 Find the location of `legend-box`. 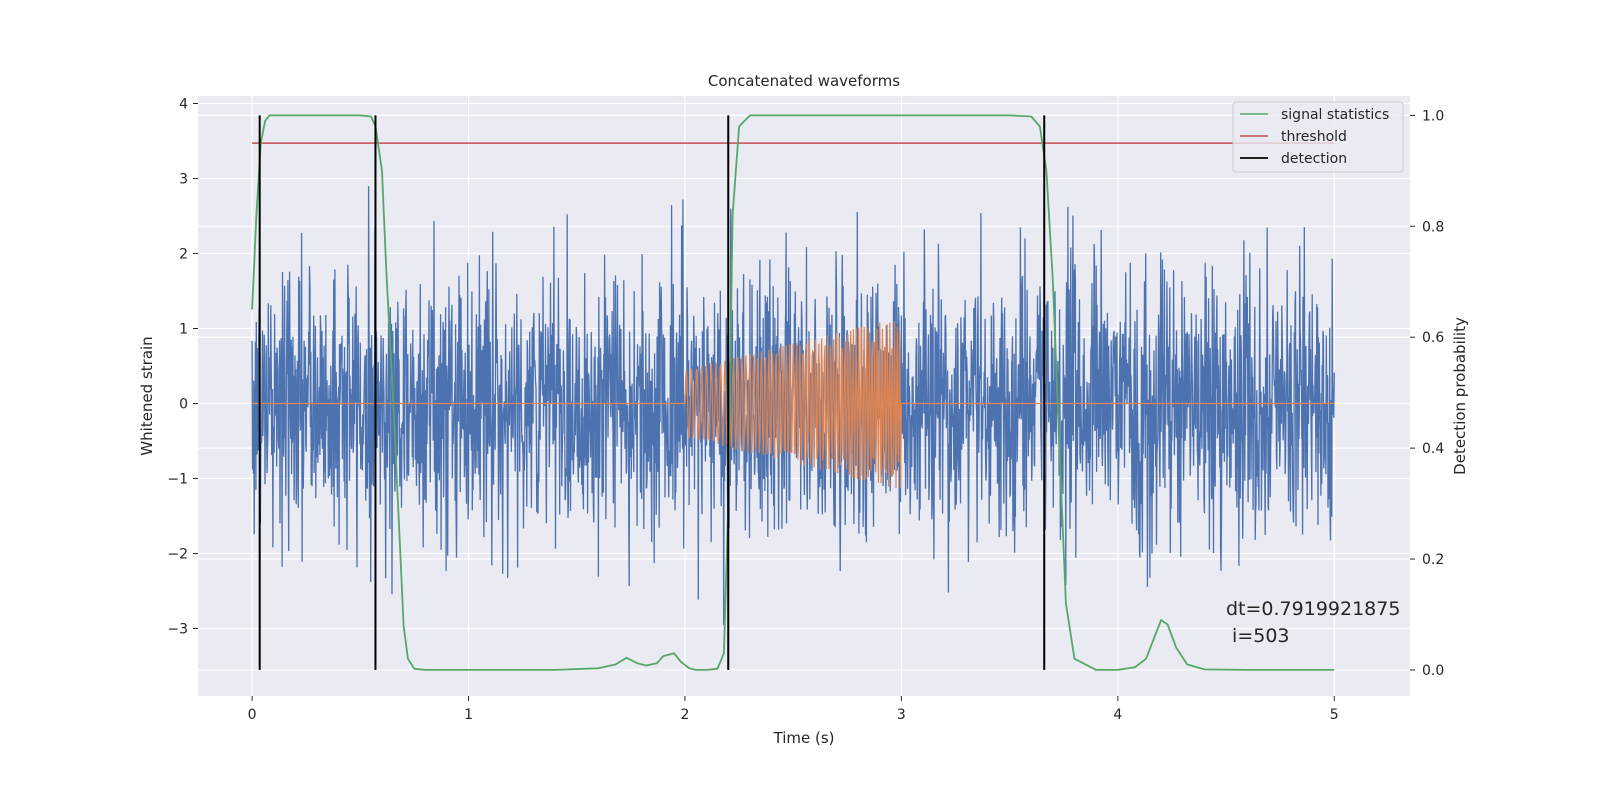

legend-box is located at coordinates (1318, 137).